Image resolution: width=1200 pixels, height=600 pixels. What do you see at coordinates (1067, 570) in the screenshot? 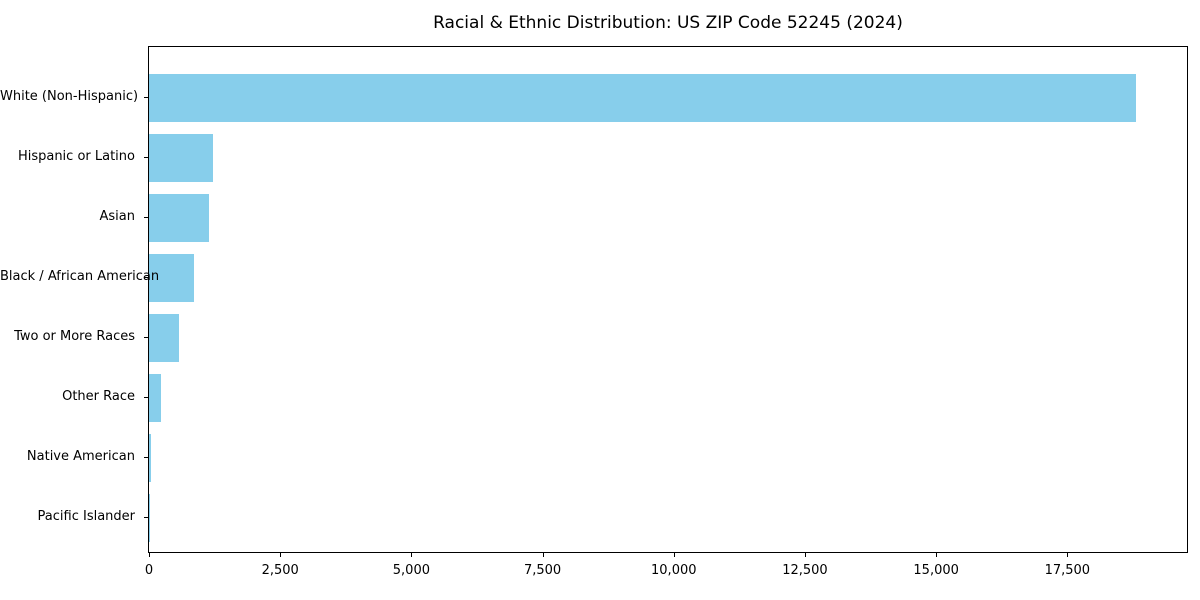
I see `x-tick-label: 17,500` at bounding box center [1067, 570].